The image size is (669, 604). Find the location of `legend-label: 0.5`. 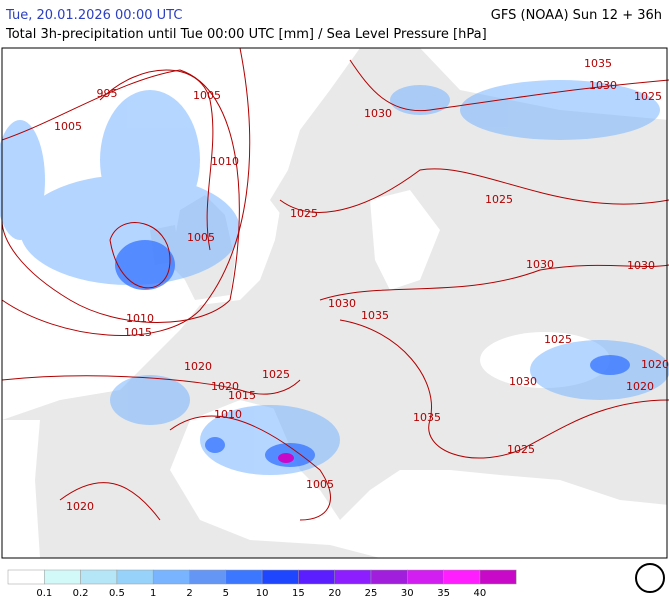

legend-label: 0.5 is located at coordinates (117, 593).